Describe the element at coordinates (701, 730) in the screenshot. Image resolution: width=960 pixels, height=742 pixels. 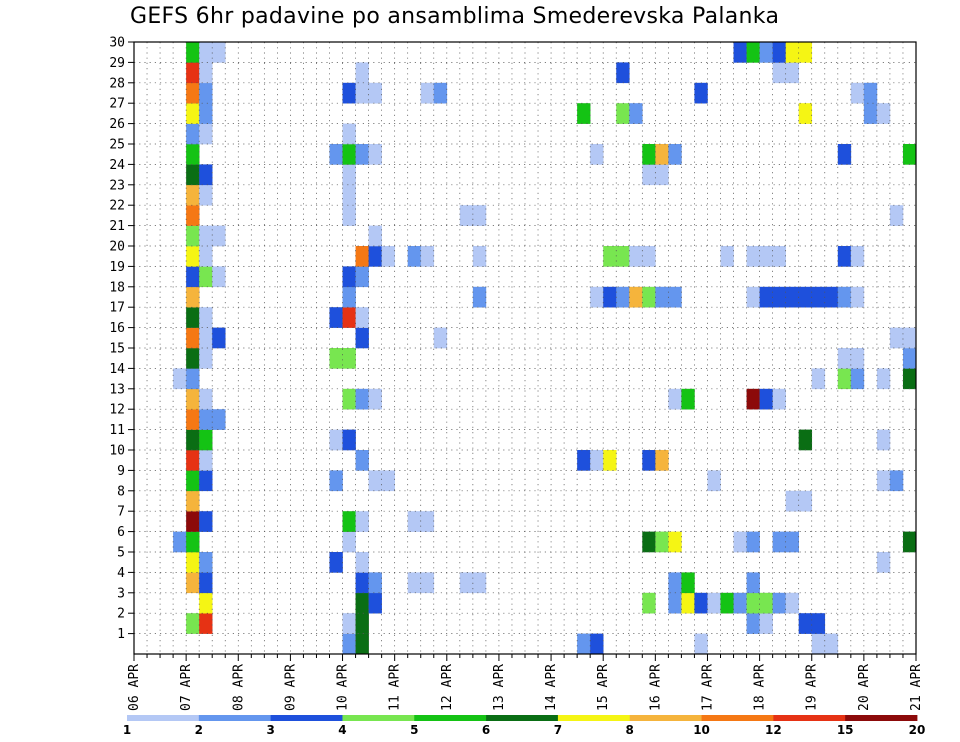
I see `legend-label: 10` at that location.